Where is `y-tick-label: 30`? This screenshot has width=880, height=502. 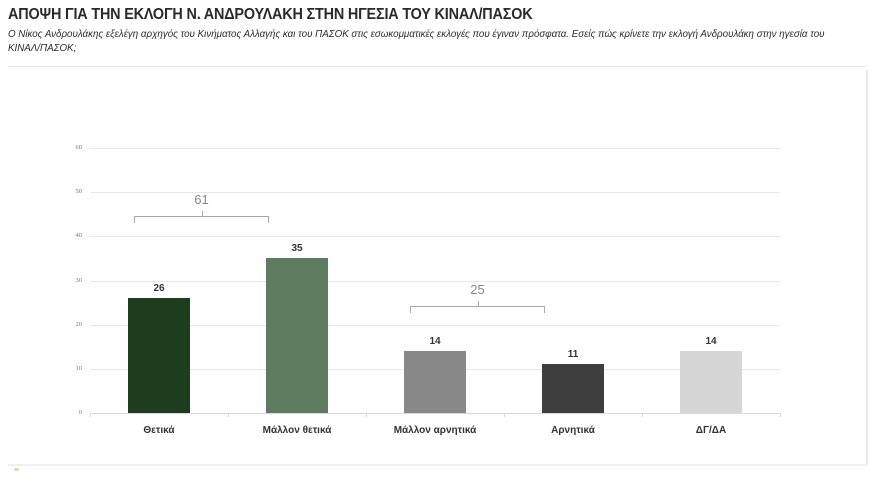 y-tick-label: 30 is located at coordinates (79, 280).